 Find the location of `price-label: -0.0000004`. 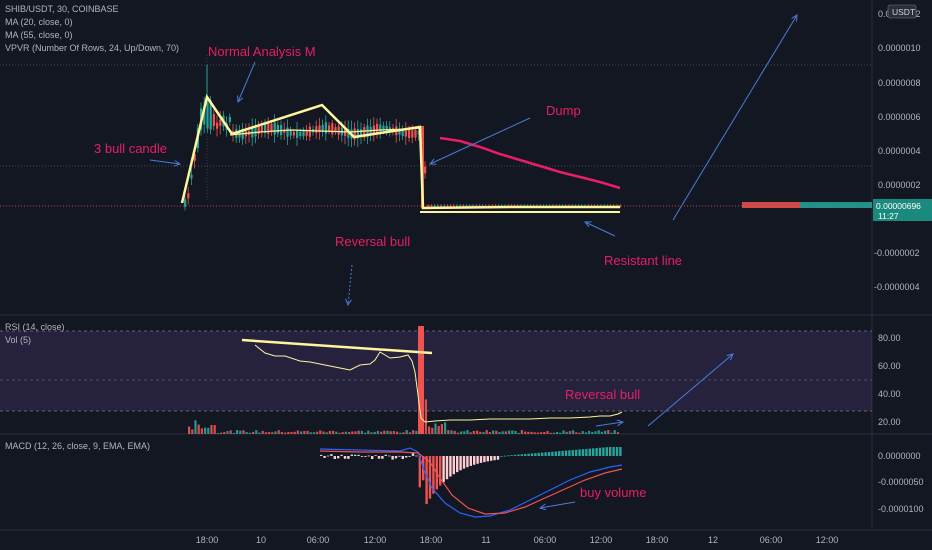

price-label: -0.0000004 is located at coordinates (897, 287).